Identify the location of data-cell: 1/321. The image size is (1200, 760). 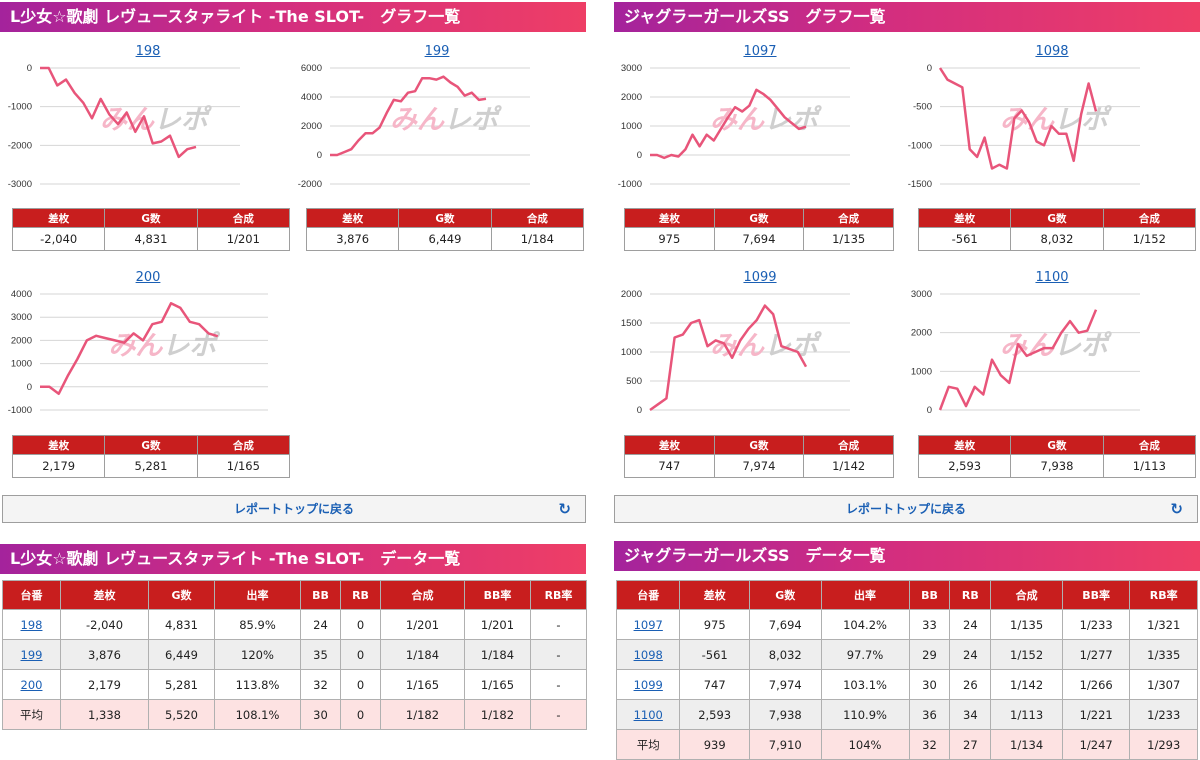
(1163, 624).